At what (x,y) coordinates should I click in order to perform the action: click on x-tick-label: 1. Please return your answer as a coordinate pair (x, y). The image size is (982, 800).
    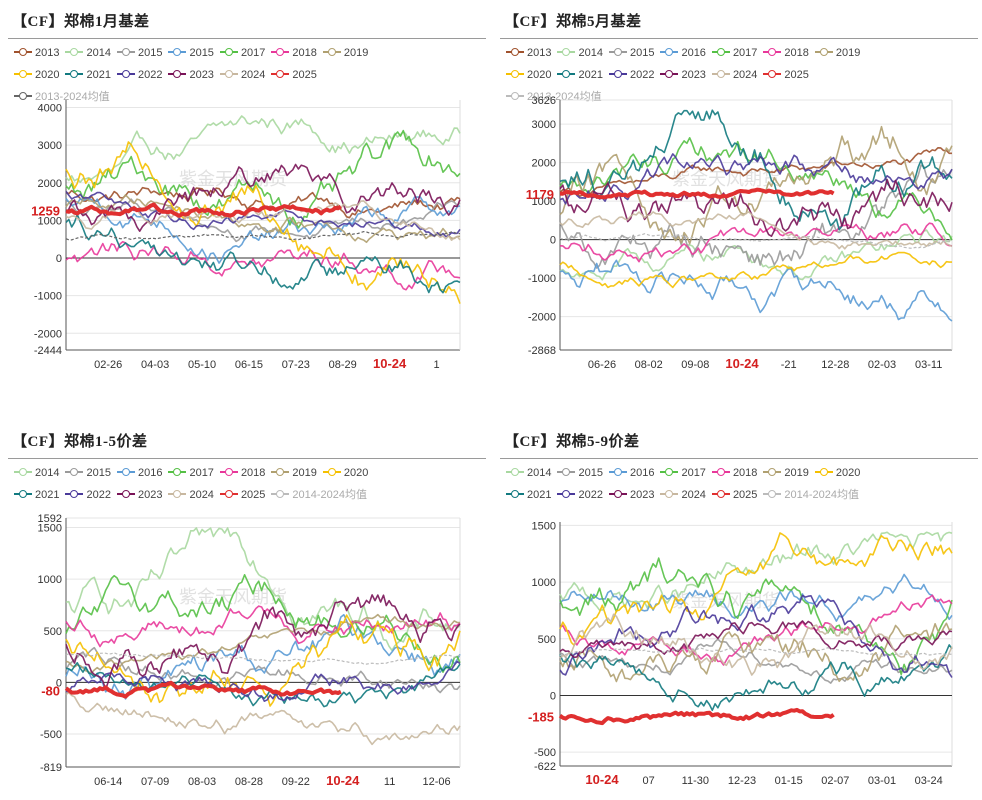
    Looking at the image, I should click on (436, 365).